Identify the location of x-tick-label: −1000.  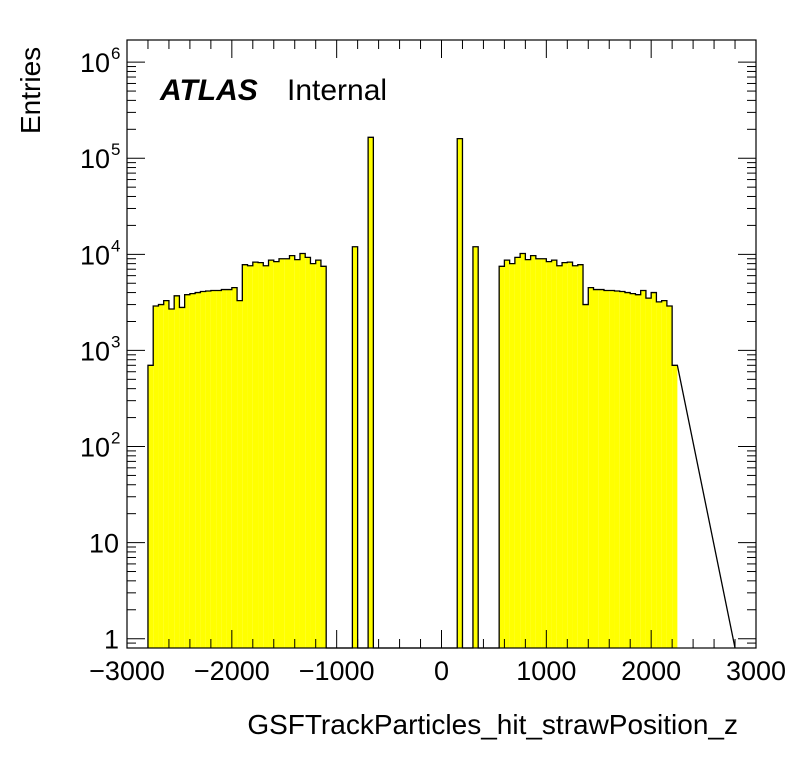
(337, 671).